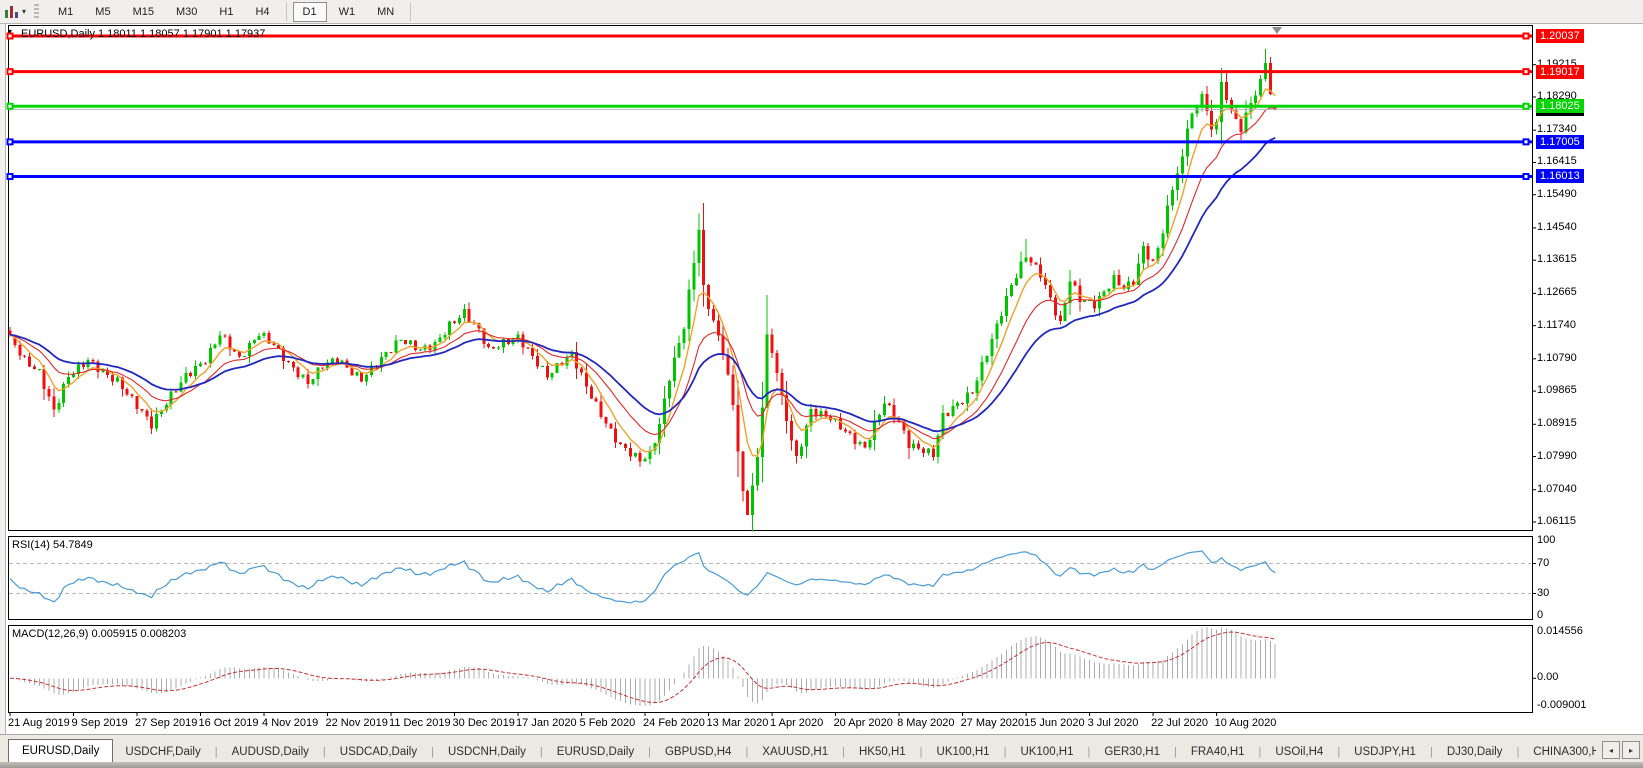 This screenshot has width=1643, height=768. What do you see at coordinates (1564, 752) in the screenshot?
I see `tab-china300-h1: CHINA300,H1` at bounding box center [1564, 752].